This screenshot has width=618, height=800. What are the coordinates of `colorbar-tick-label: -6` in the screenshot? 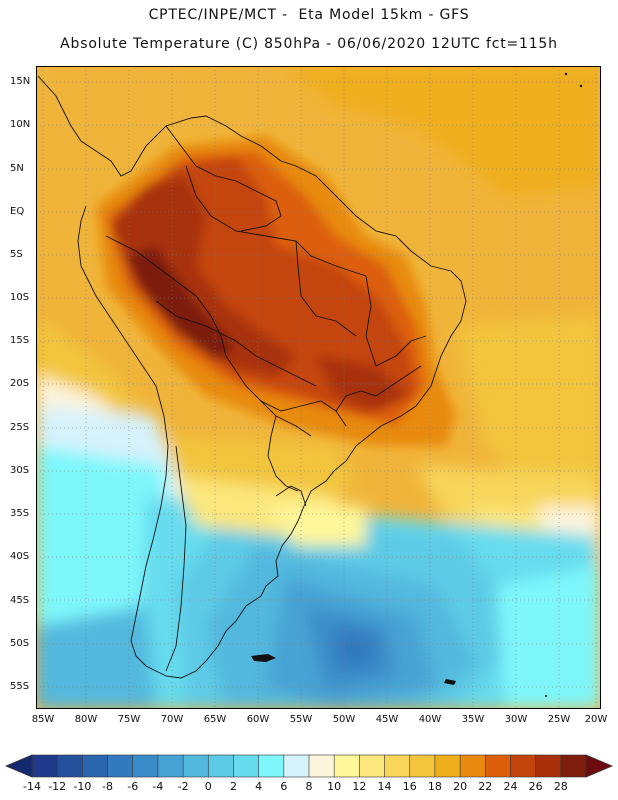 It's located at (133, 786).